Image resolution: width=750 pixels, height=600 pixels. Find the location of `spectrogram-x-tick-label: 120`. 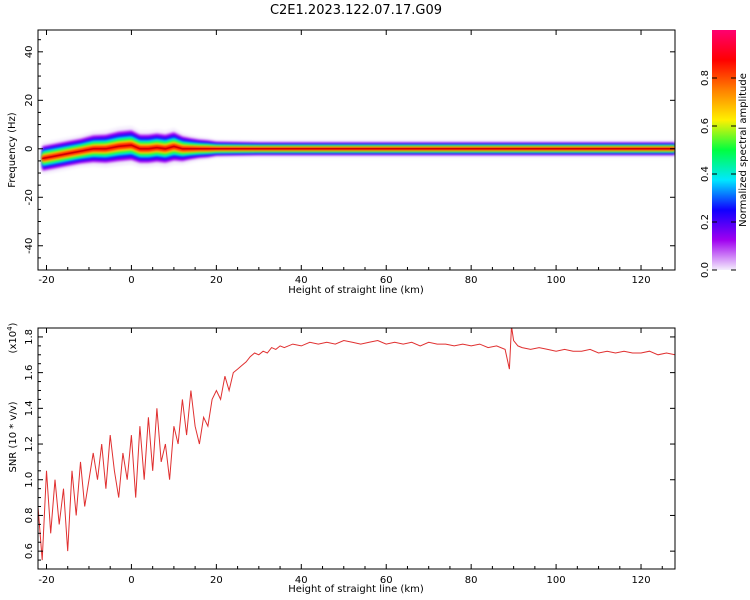

spectrogram-x-tick-label: 120 is located at coordinates (640, 280).